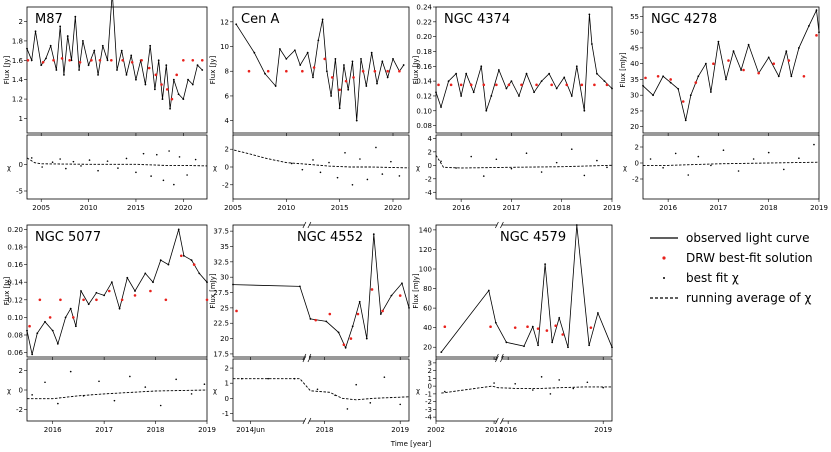 This screenshot has height=452, width=831. I want to click on chi-ytick-label: -1, so click(225, 414).